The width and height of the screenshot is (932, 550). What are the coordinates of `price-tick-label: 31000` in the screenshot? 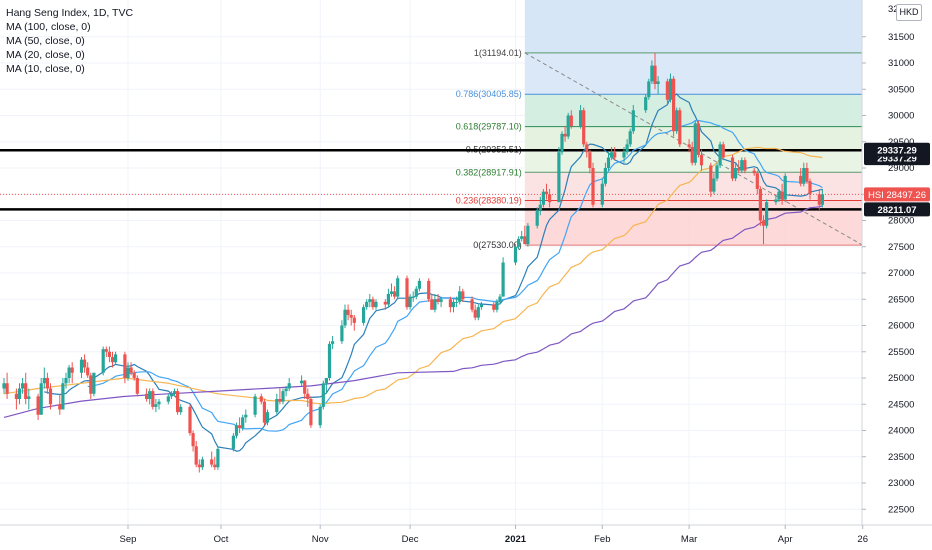 It's located at (901, 63).